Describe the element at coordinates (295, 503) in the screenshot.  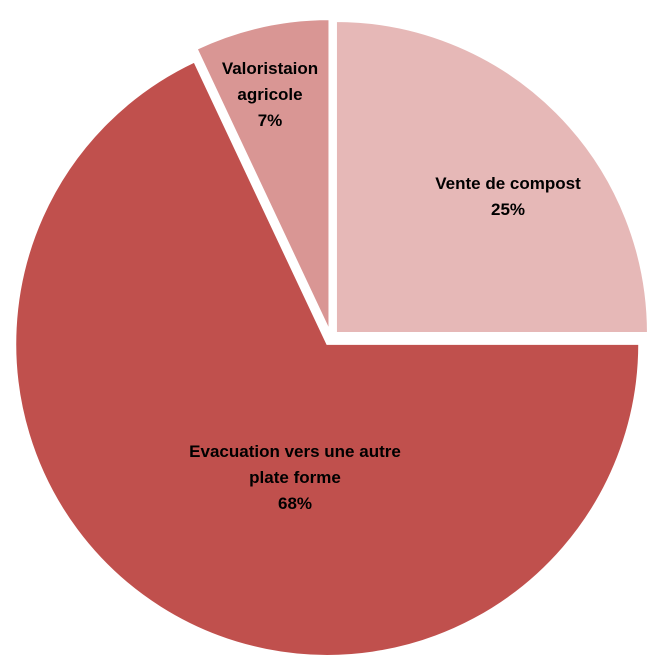
I see `value-label: 68%` at that location.